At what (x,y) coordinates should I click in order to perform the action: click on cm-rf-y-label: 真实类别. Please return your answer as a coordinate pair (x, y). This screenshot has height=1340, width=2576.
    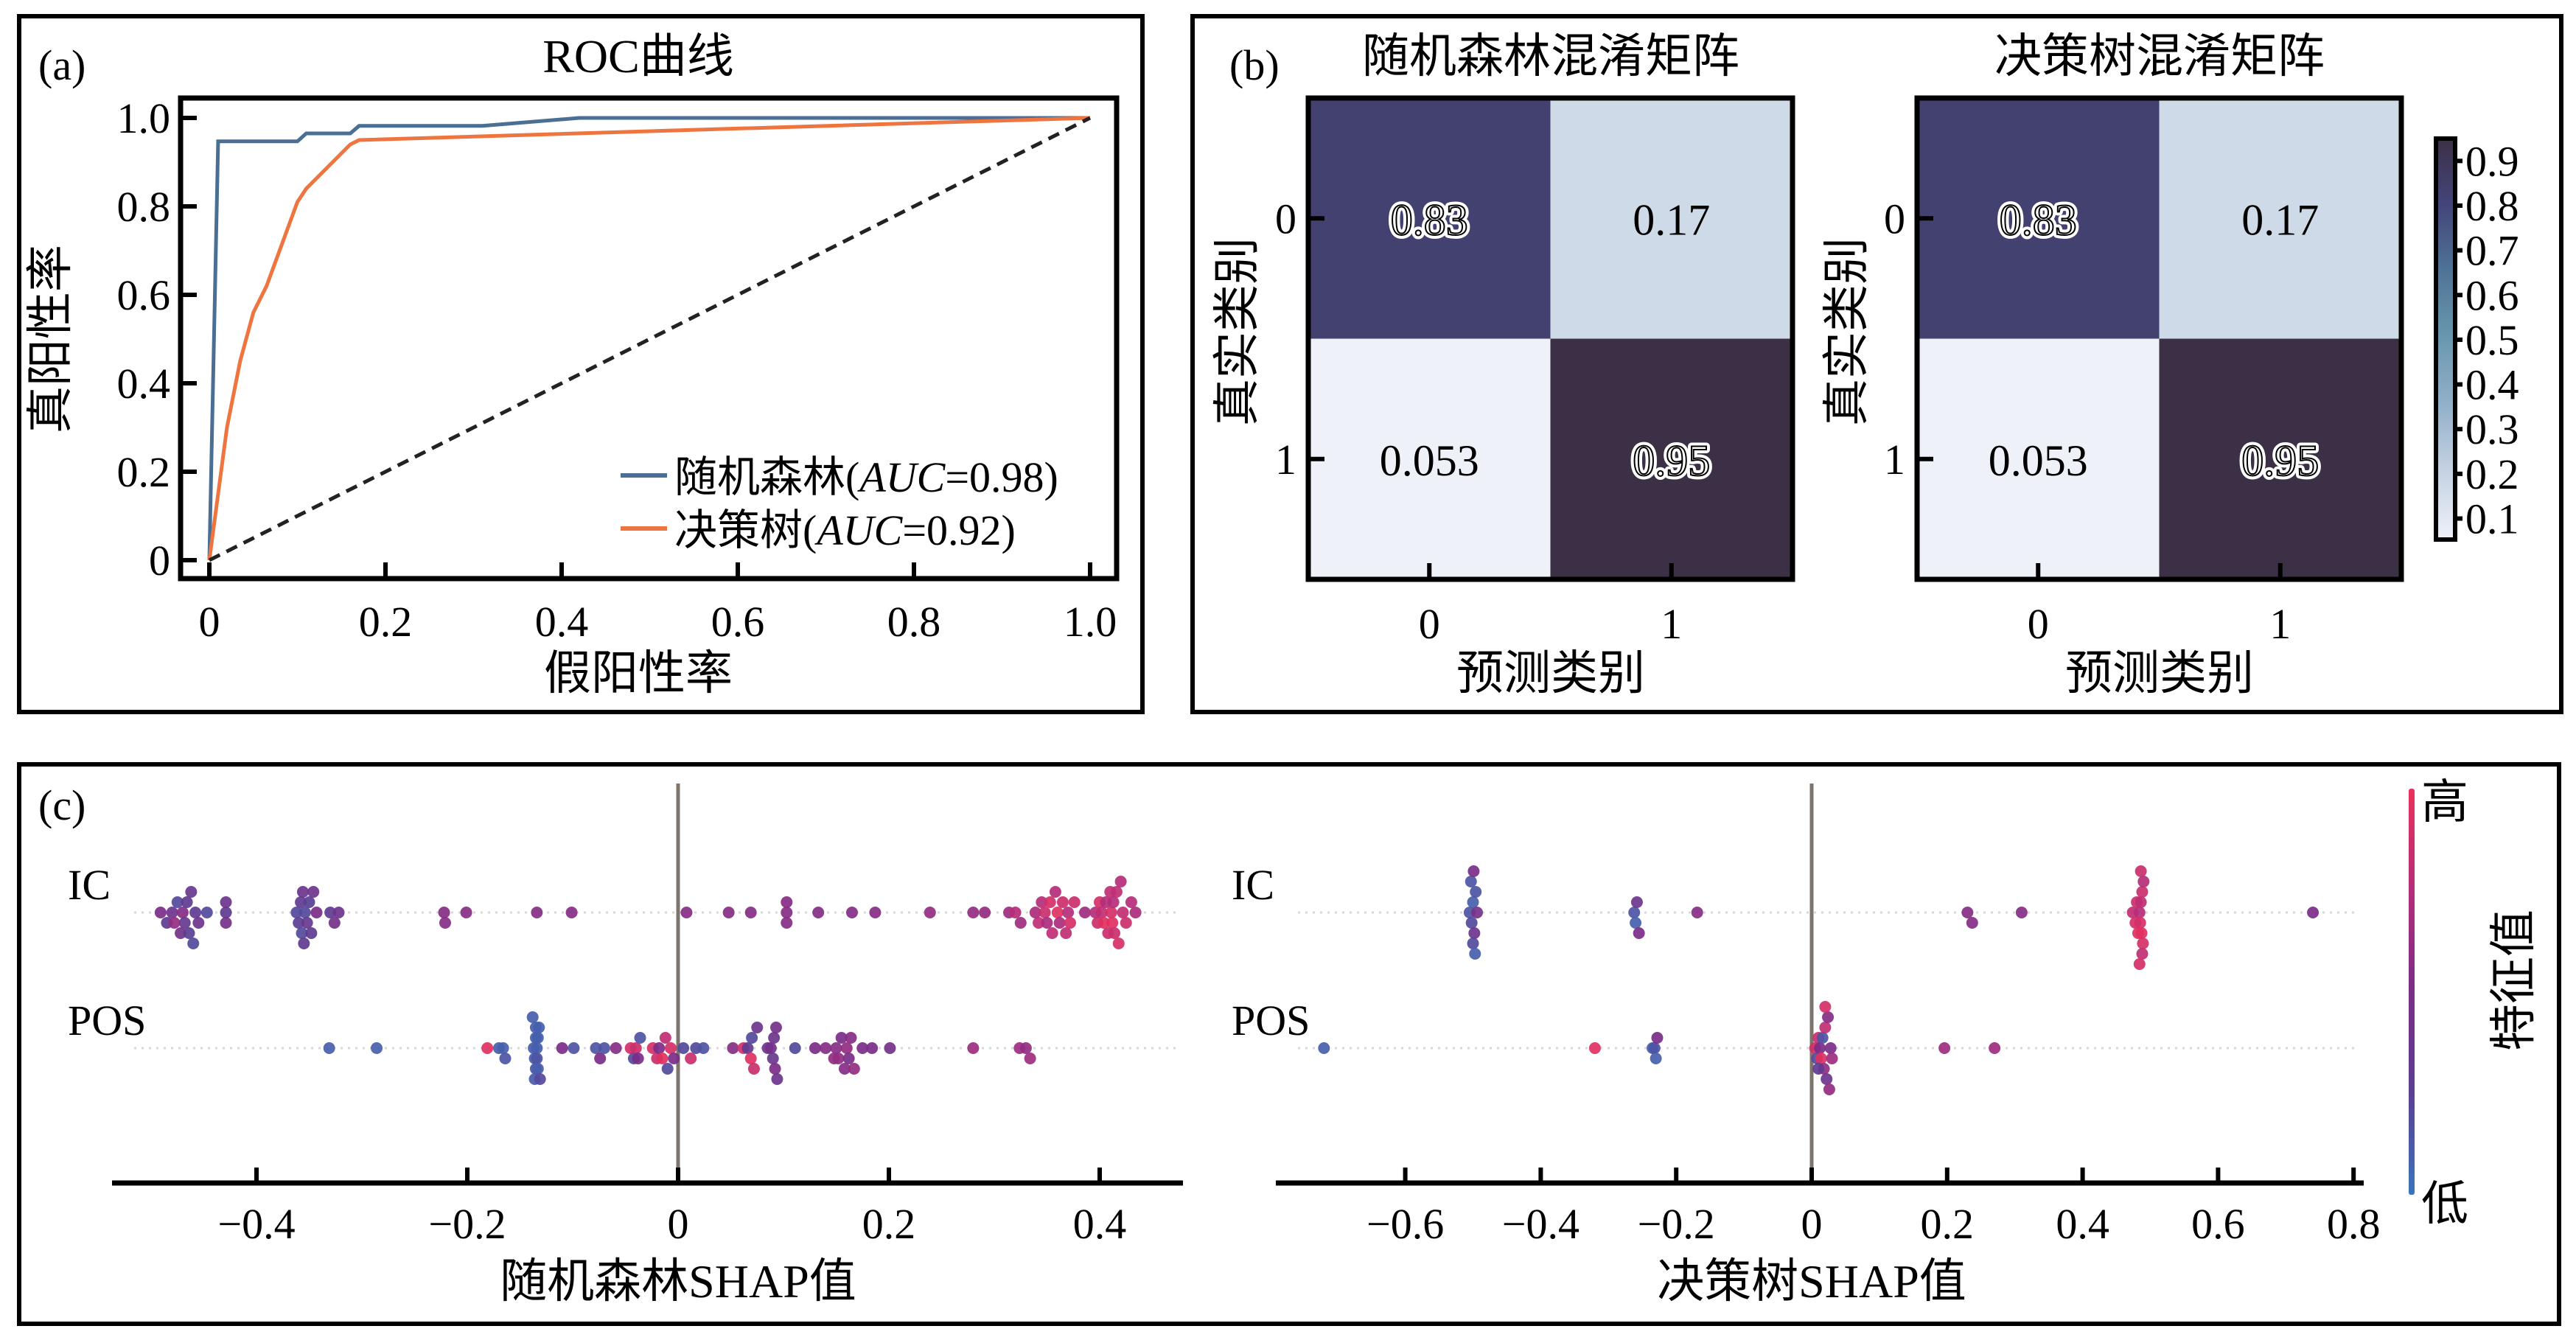
    Looking at the image, I should click on (1237, 332).